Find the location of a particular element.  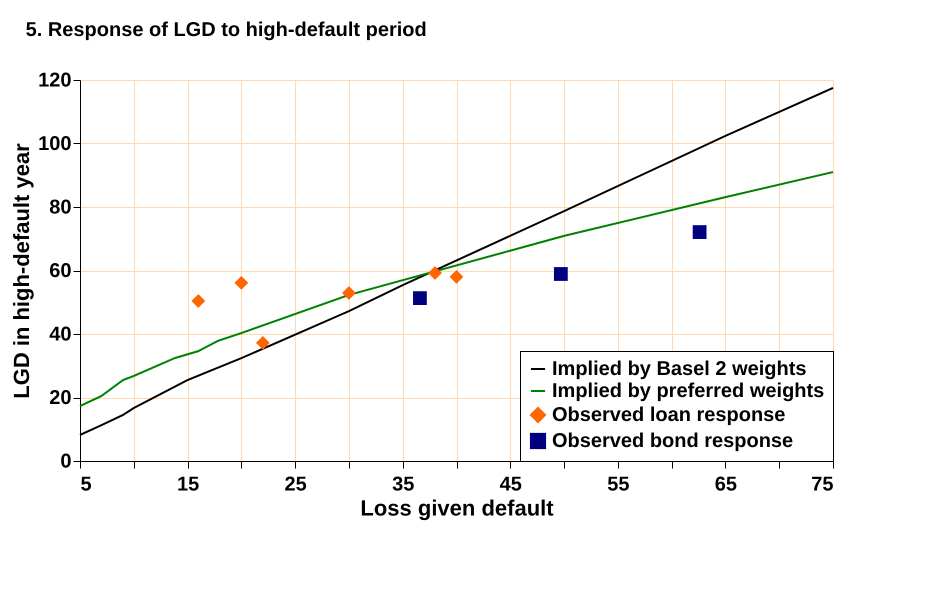

y-tick-label: 120 is located at coordinates (55, 81).